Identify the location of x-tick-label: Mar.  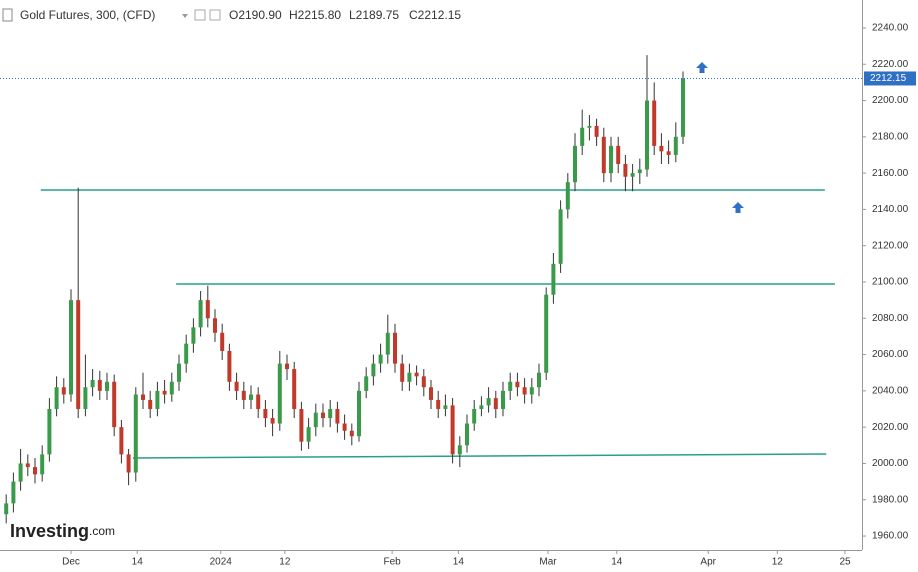
(548, 562).